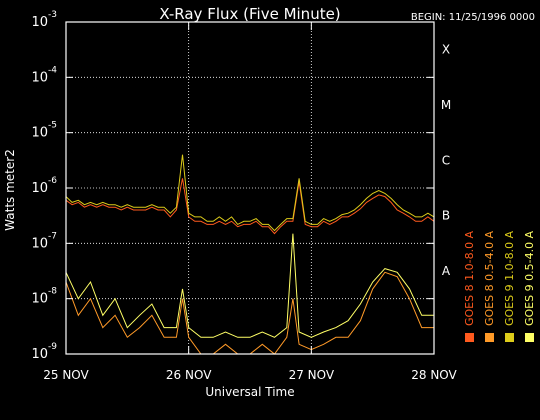 The width and height of the screenshot is (540, 420). Describe the element at coordinates (489, 278) in the screenshot. I see `legend-label: GOES 8 0.5-4.0 A` at that location.